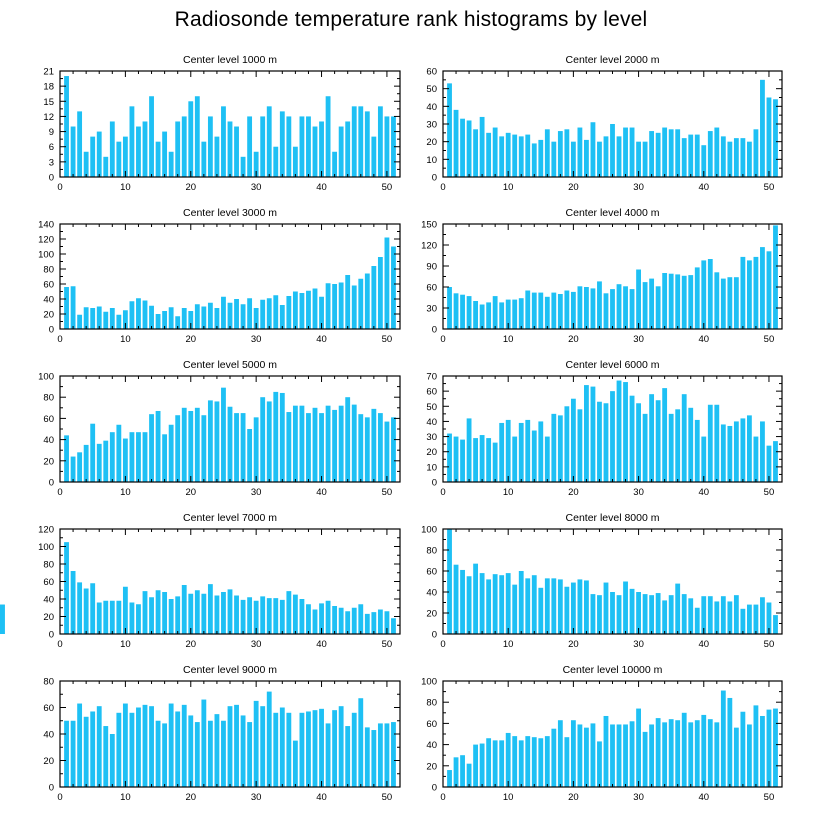 The width and height of the screenshot is (822, 824). I want to click on panel-title: Center level 7000 m, so click(230, 518).